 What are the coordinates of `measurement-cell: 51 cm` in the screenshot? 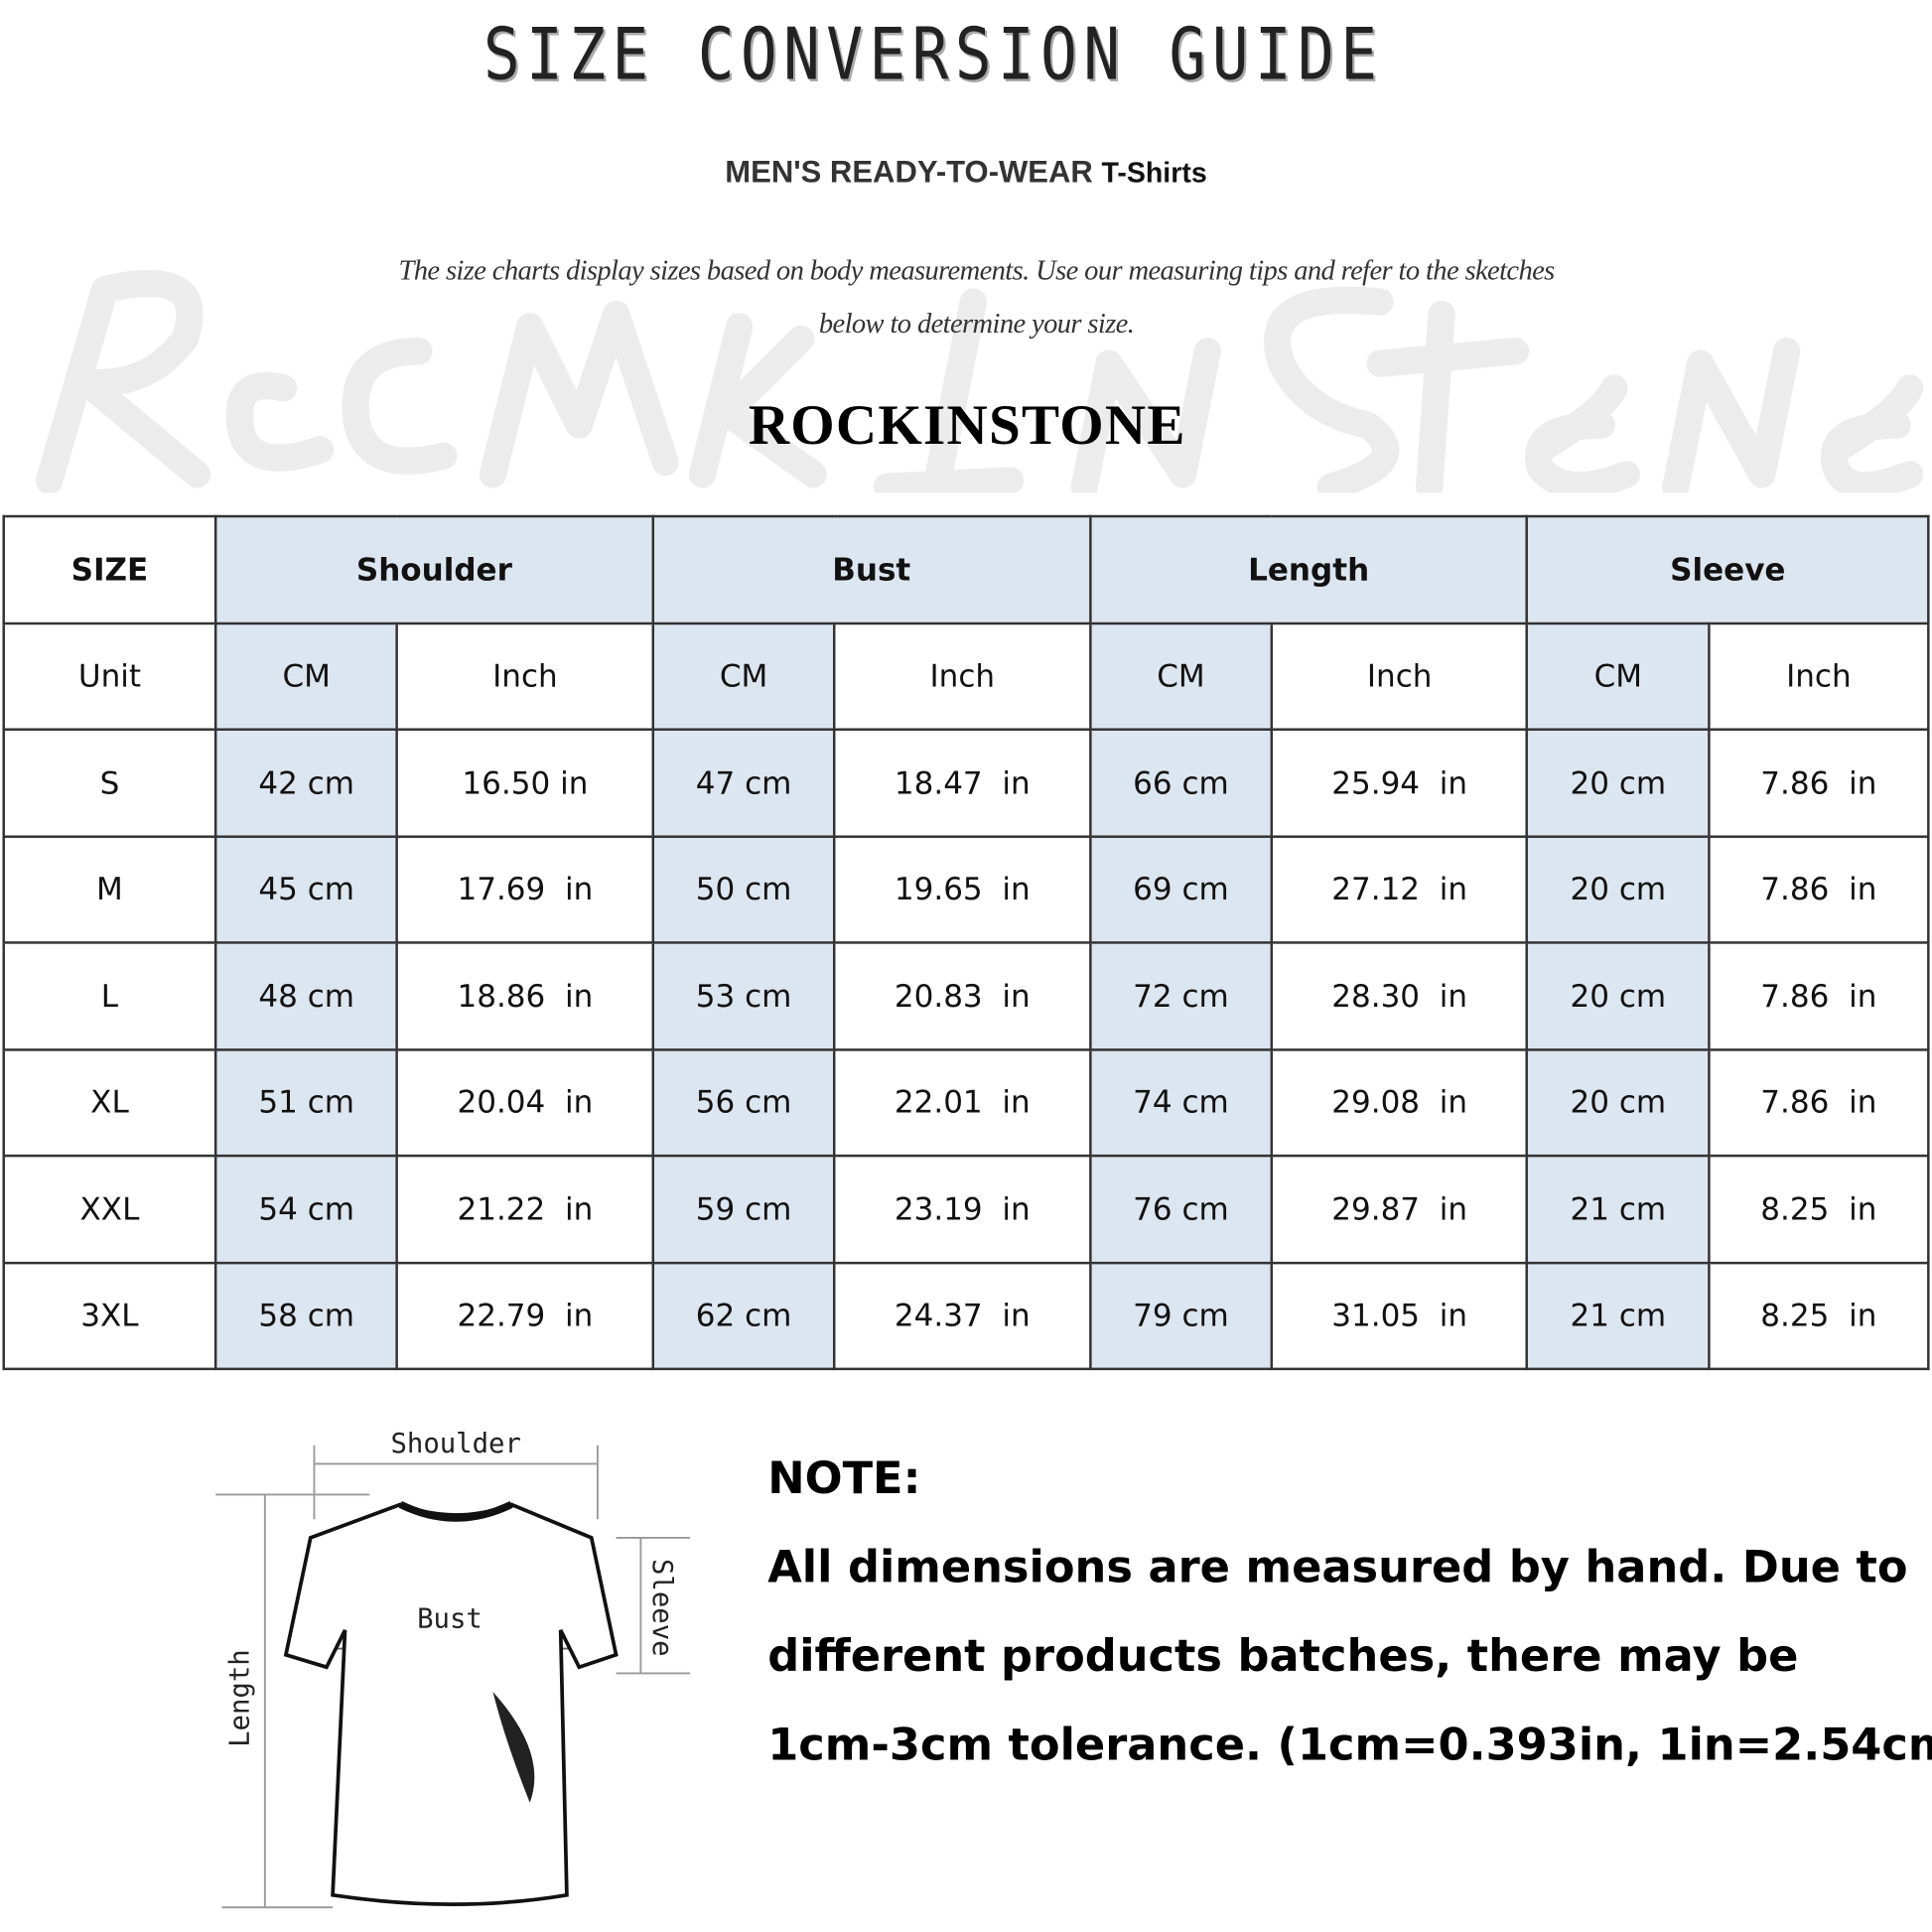 It's located at (306, 1103).